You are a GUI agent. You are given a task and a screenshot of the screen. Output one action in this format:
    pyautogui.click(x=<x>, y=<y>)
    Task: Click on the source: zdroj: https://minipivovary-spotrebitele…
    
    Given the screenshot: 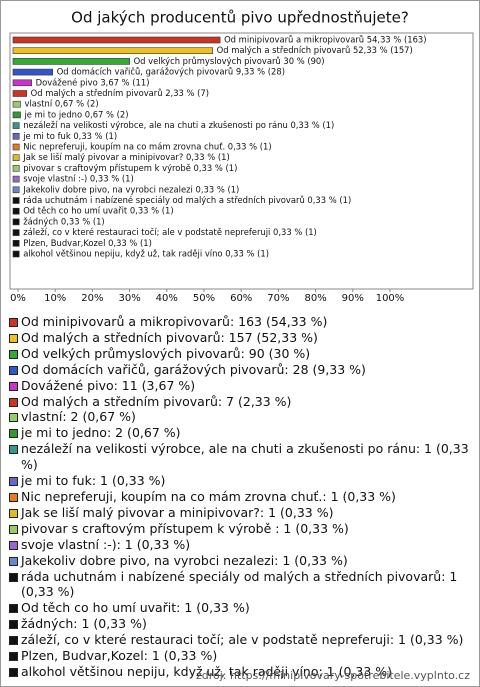 What is the action you would take?
    pyautogui.click(x=332, y=675)
    